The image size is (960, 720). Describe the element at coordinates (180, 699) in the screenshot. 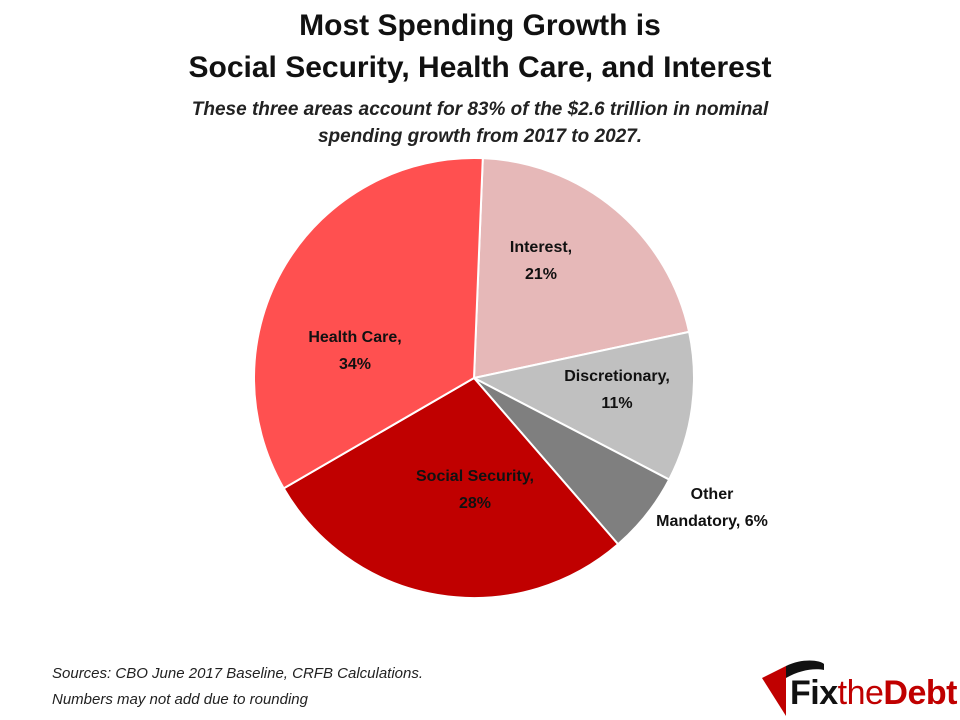

I see `rounding-note: Numbers may not add due to rounding` at that location.